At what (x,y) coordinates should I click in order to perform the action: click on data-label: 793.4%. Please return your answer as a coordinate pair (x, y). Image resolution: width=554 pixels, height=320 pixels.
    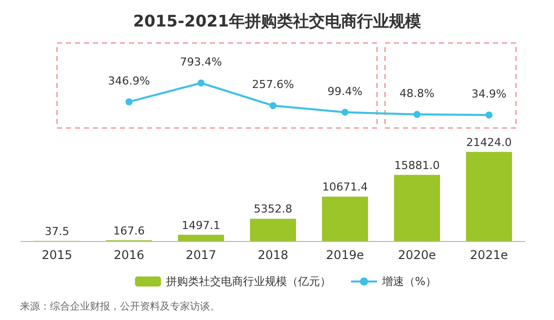
    Looking at the image, I should click on (201, 62).